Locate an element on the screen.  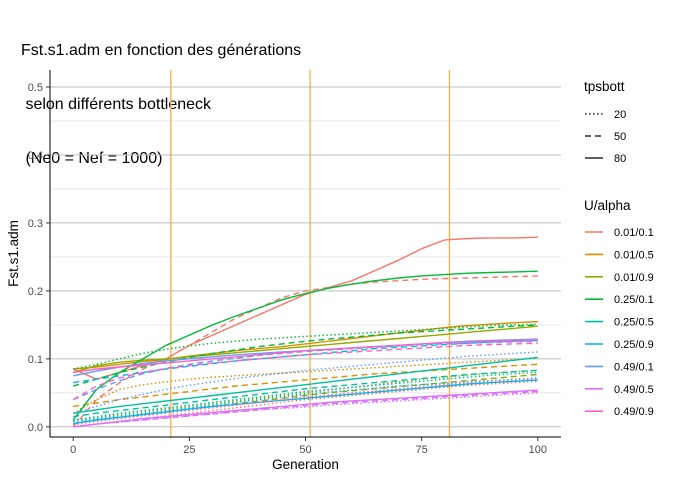
legend-u-alpha-label: 0.01/0.9 is located at coordinates (634, 278).